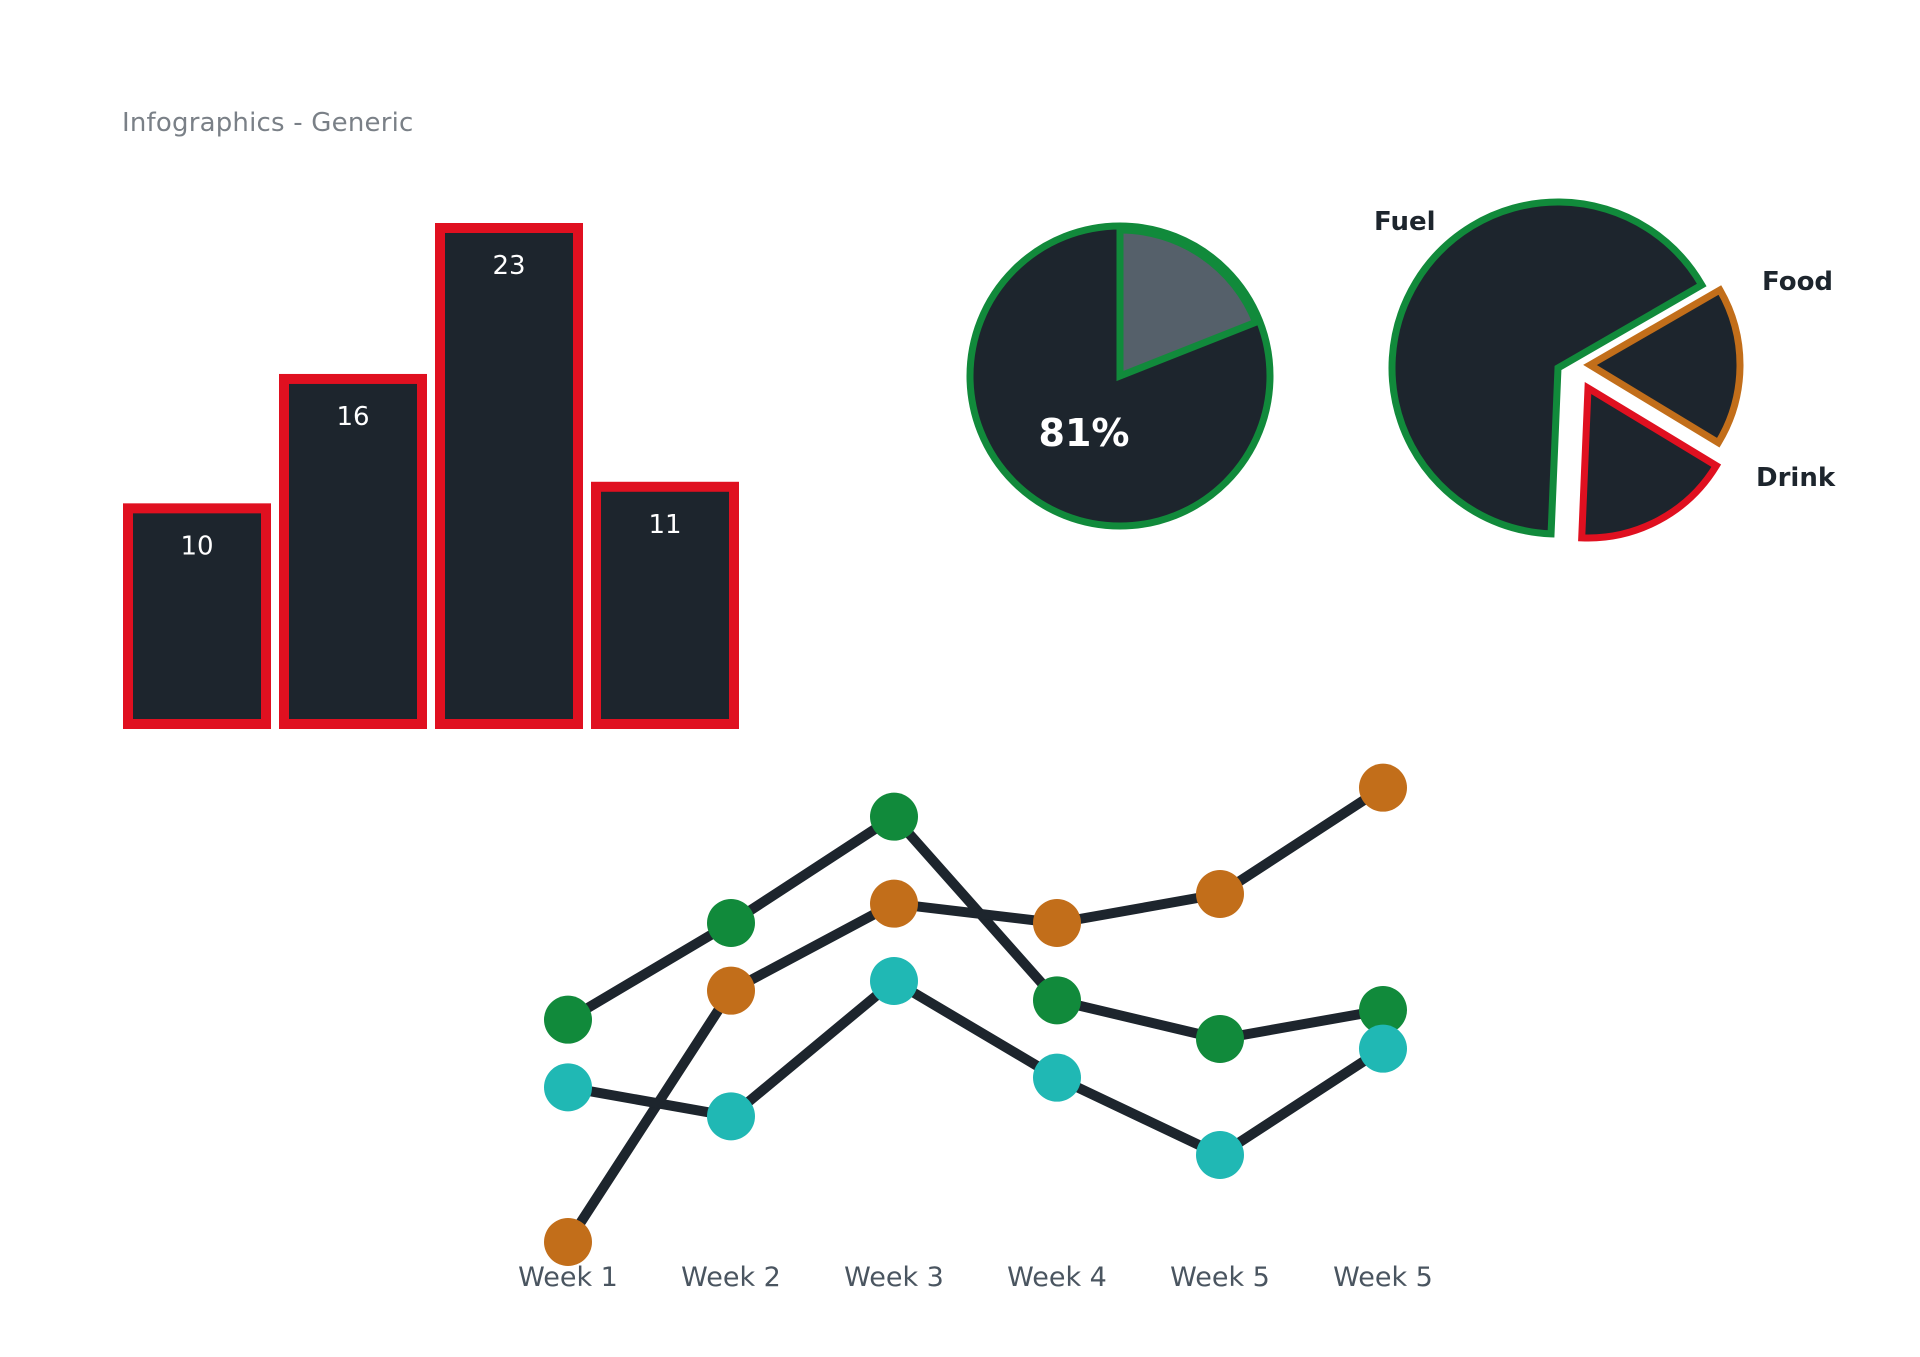  What do you see at coordinates (1663, 366) in the screenshot?
I see `pie-slice-food` at bounding box center [1663, 366].